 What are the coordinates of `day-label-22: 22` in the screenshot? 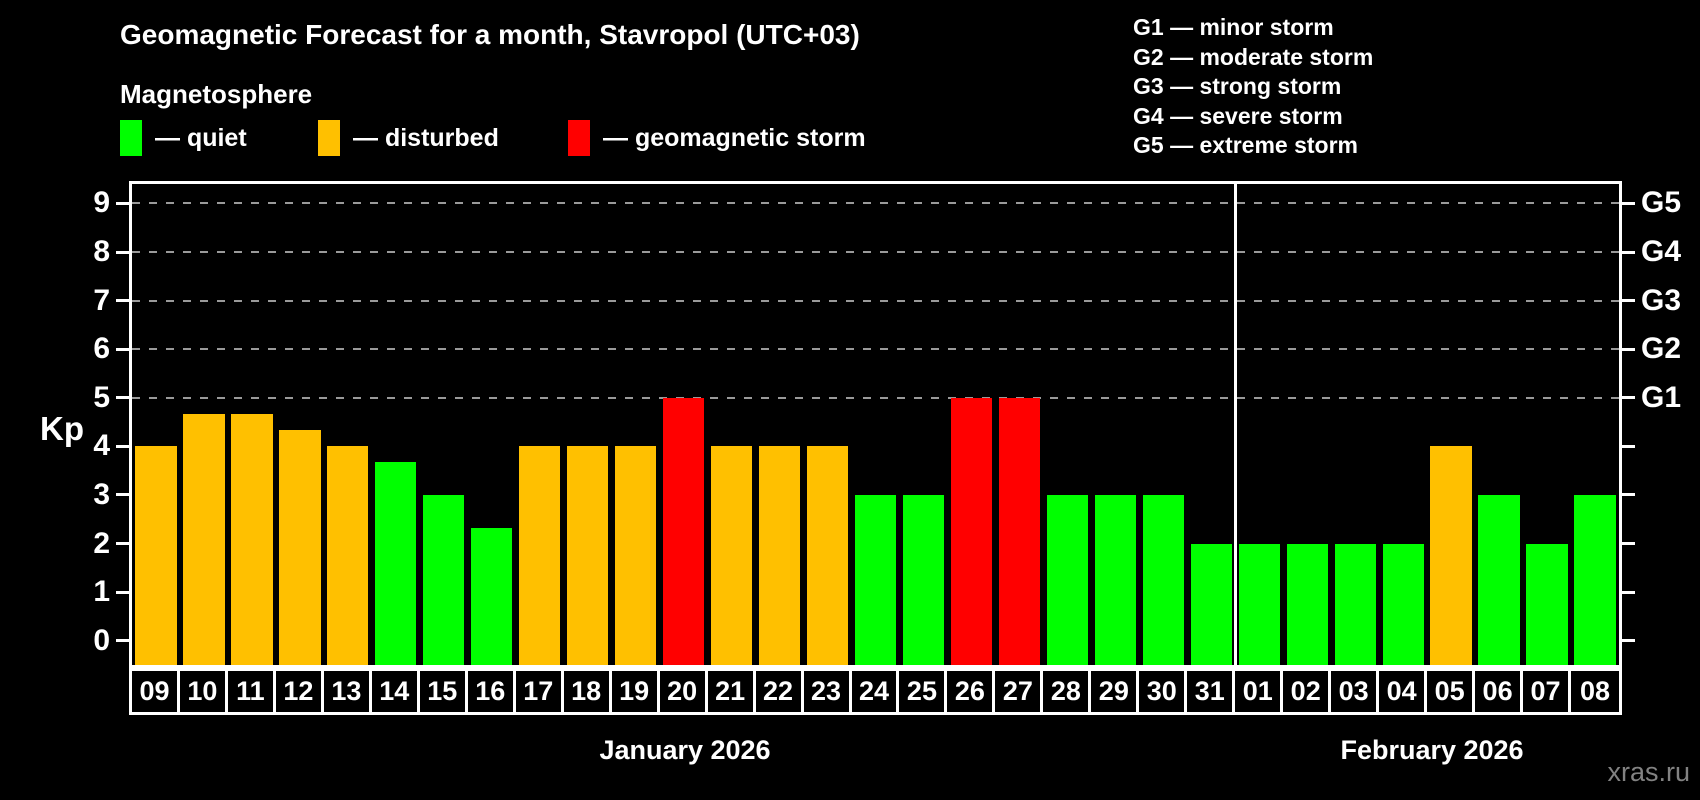 It's located at (778, 691).